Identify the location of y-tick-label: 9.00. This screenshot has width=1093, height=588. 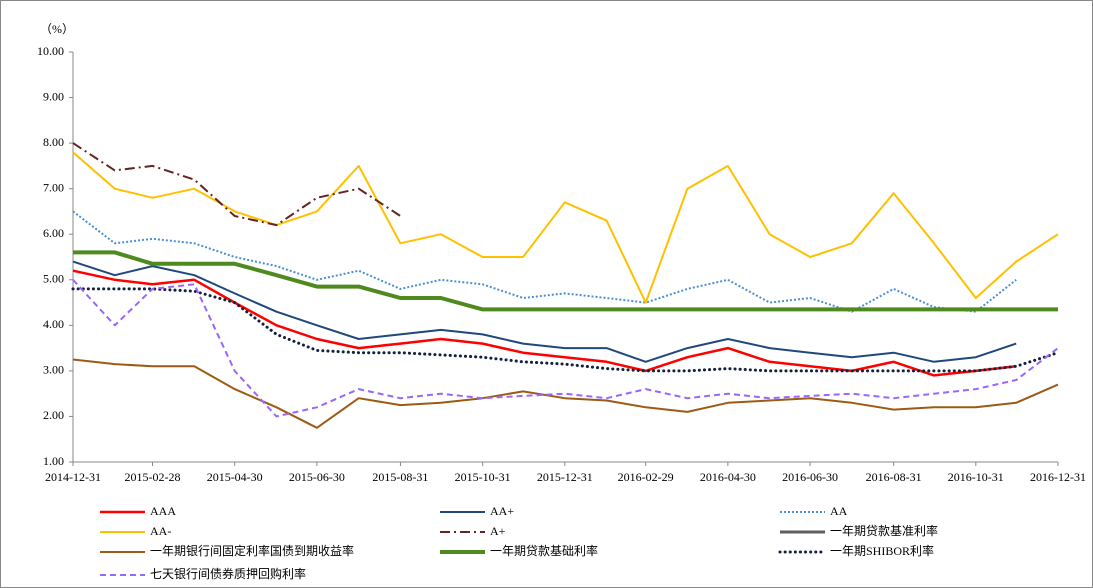
(53, 96).